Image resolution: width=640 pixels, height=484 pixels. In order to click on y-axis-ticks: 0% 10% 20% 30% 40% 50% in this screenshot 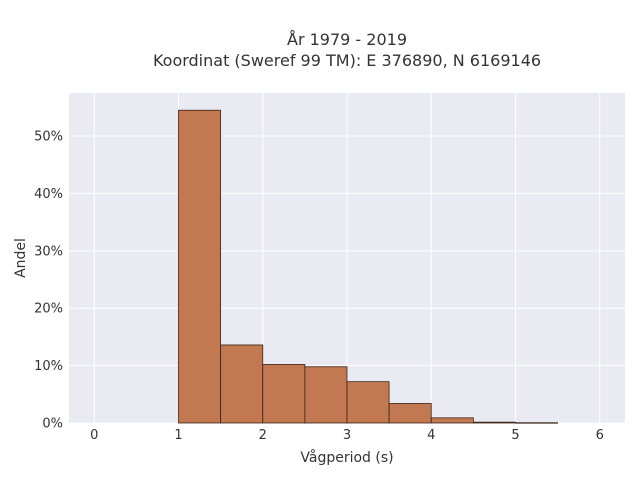, I will do `click(48, 281)`.